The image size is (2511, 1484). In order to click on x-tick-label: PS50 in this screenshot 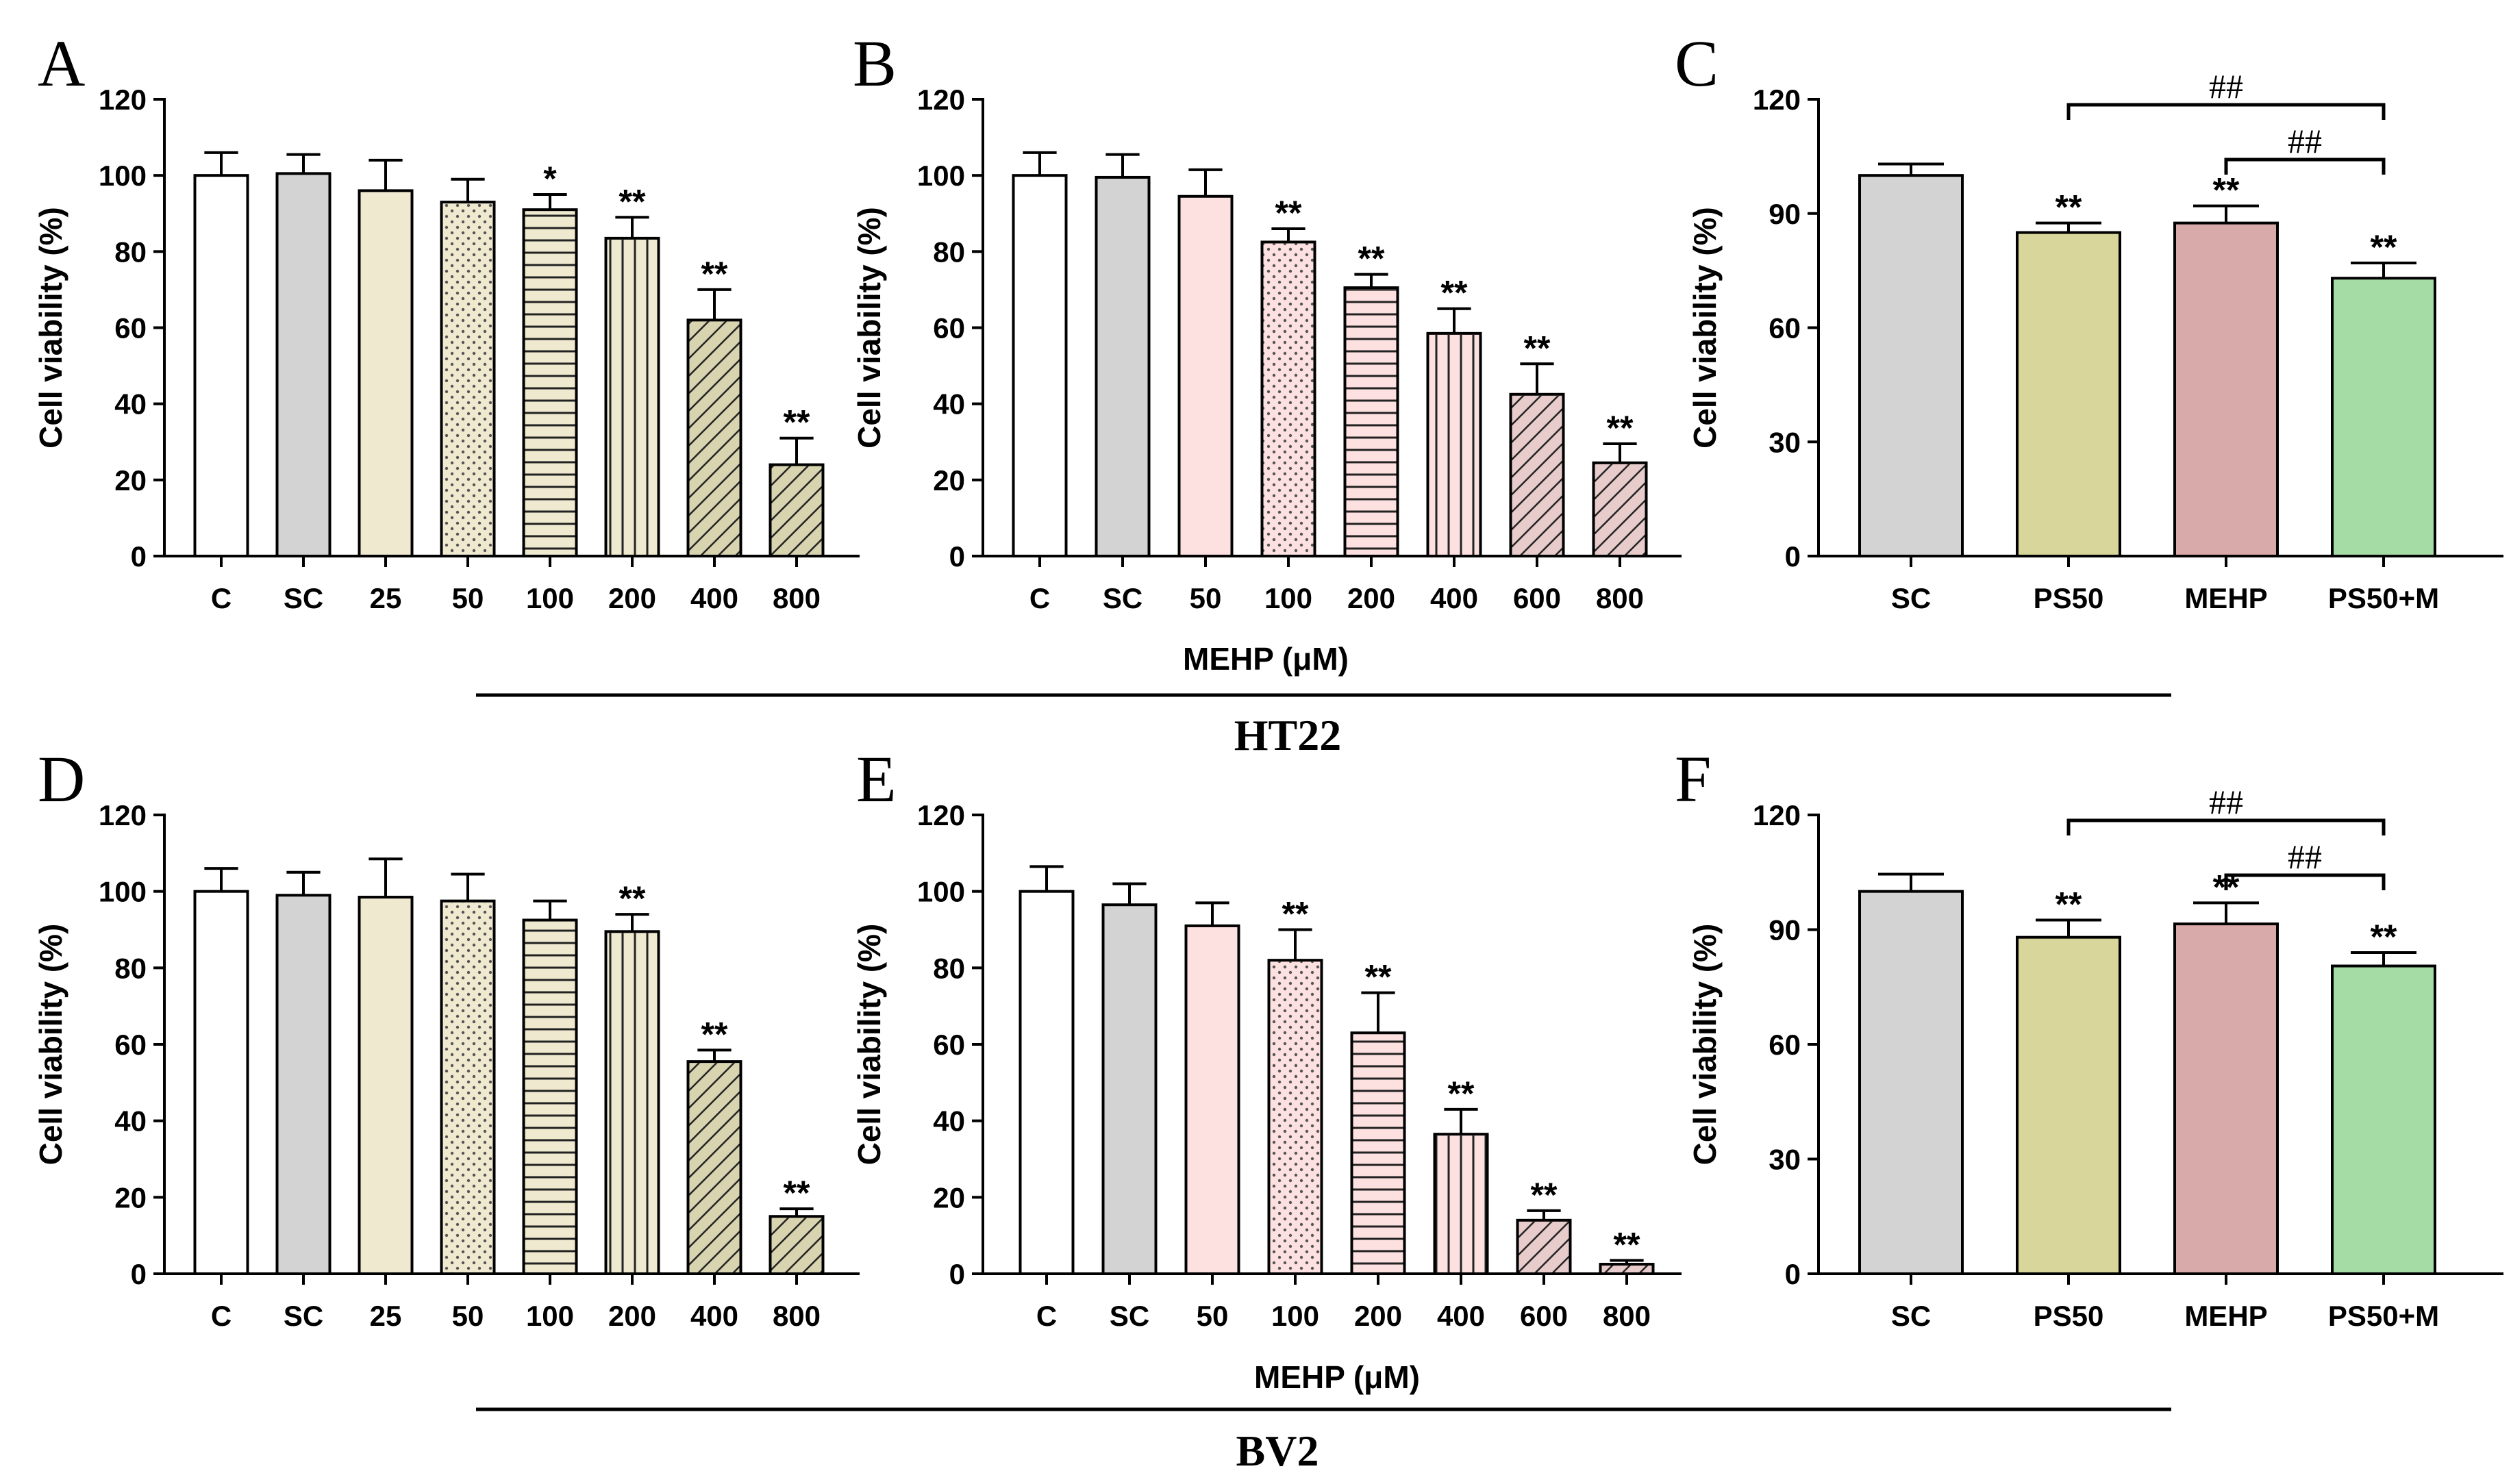, I will do `click(2069, 1316)`.